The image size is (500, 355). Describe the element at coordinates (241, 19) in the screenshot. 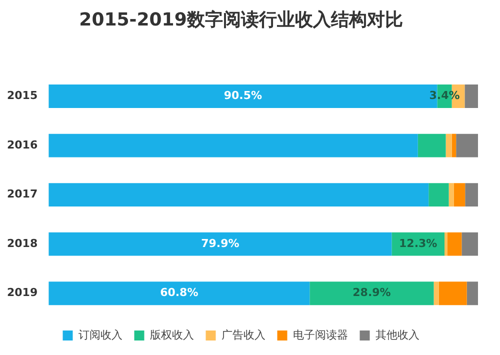

I see `chart-title: 2015-2019数字阅读行业收入结构对比` at that location.